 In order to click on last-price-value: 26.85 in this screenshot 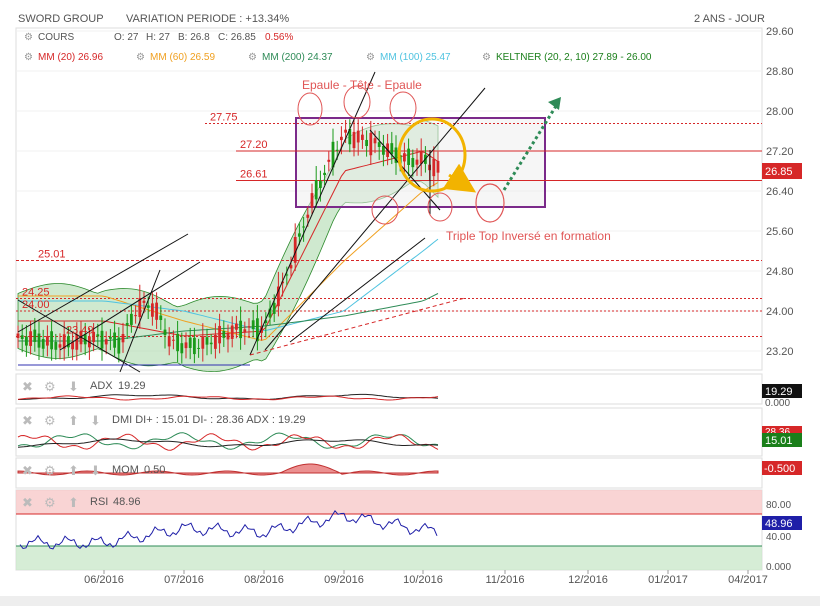, I will do `click(779, 172)`.